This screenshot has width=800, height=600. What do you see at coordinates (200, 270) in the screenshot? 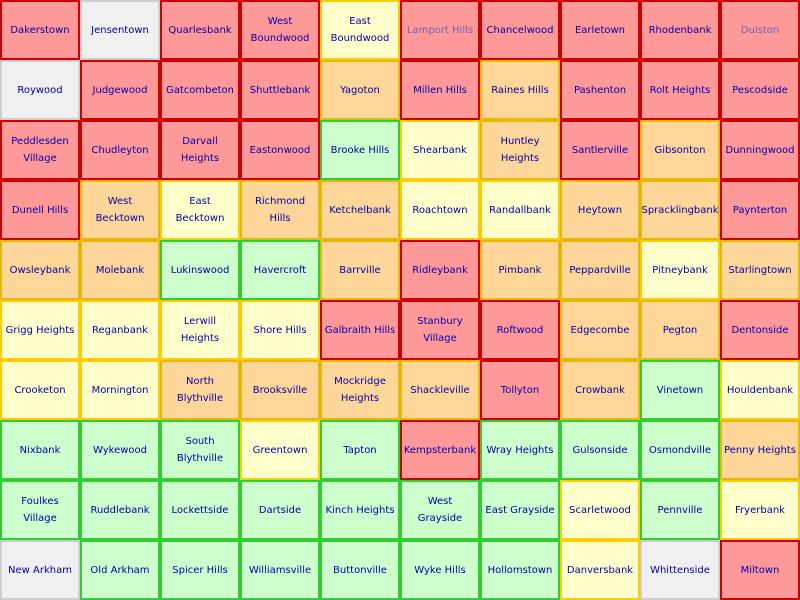
I see `suburb-cell-lukinswood: Lukinswood` at bounding box center [200, 270].